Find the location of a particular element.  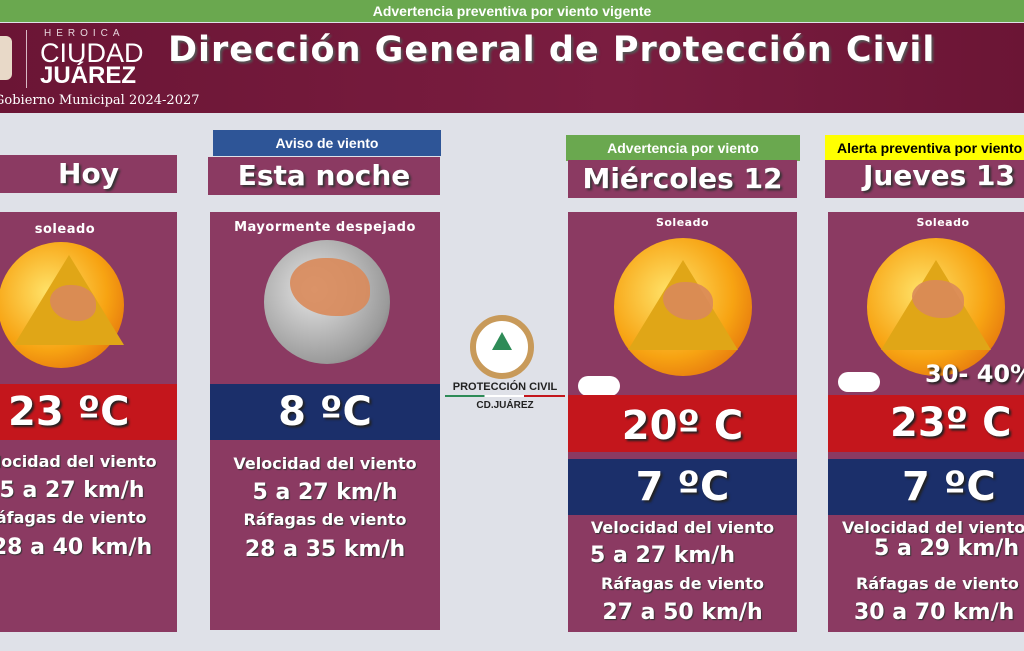

day-title-miercoles: Miércoles 12 is located at coordinates (682, 179).